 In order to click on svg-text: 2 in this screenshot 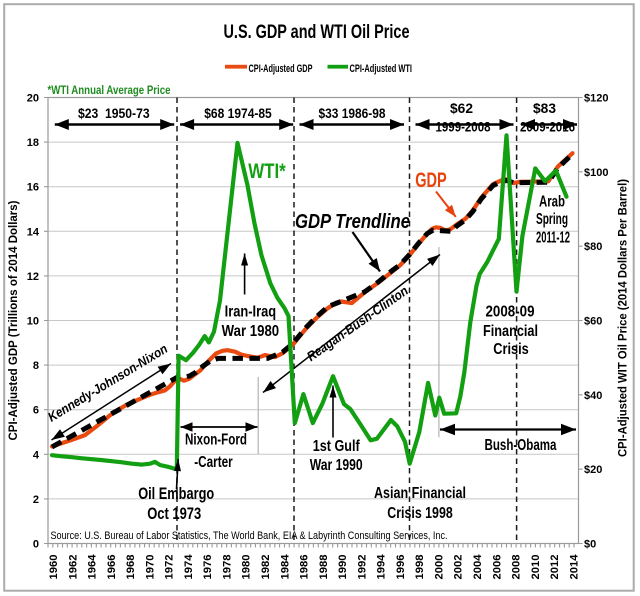, I will do `click(36, 500)`.